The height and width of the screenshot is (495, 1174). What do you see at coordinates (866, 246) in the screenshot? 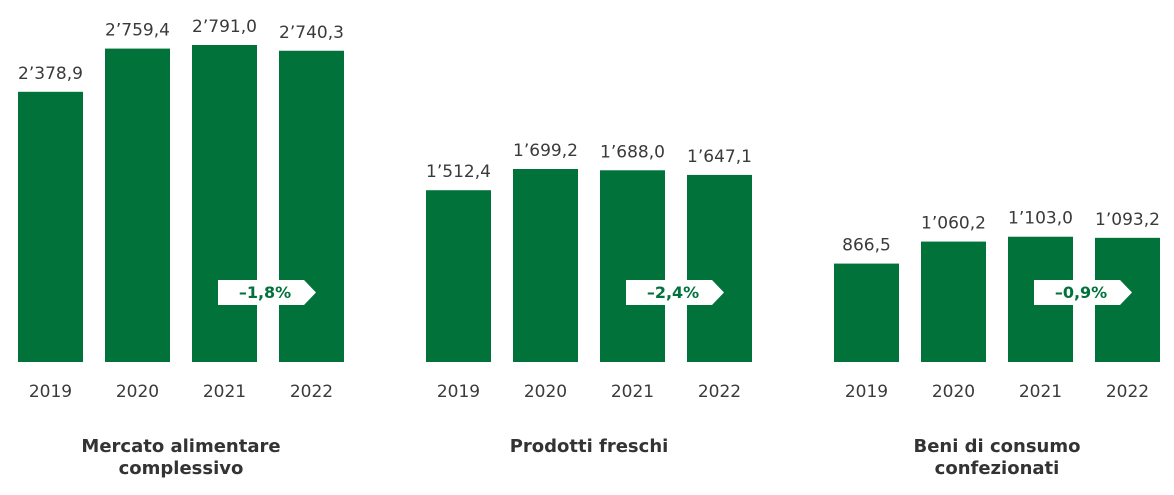
I see `value-label: 866,5` at bounding box center [866, 246].